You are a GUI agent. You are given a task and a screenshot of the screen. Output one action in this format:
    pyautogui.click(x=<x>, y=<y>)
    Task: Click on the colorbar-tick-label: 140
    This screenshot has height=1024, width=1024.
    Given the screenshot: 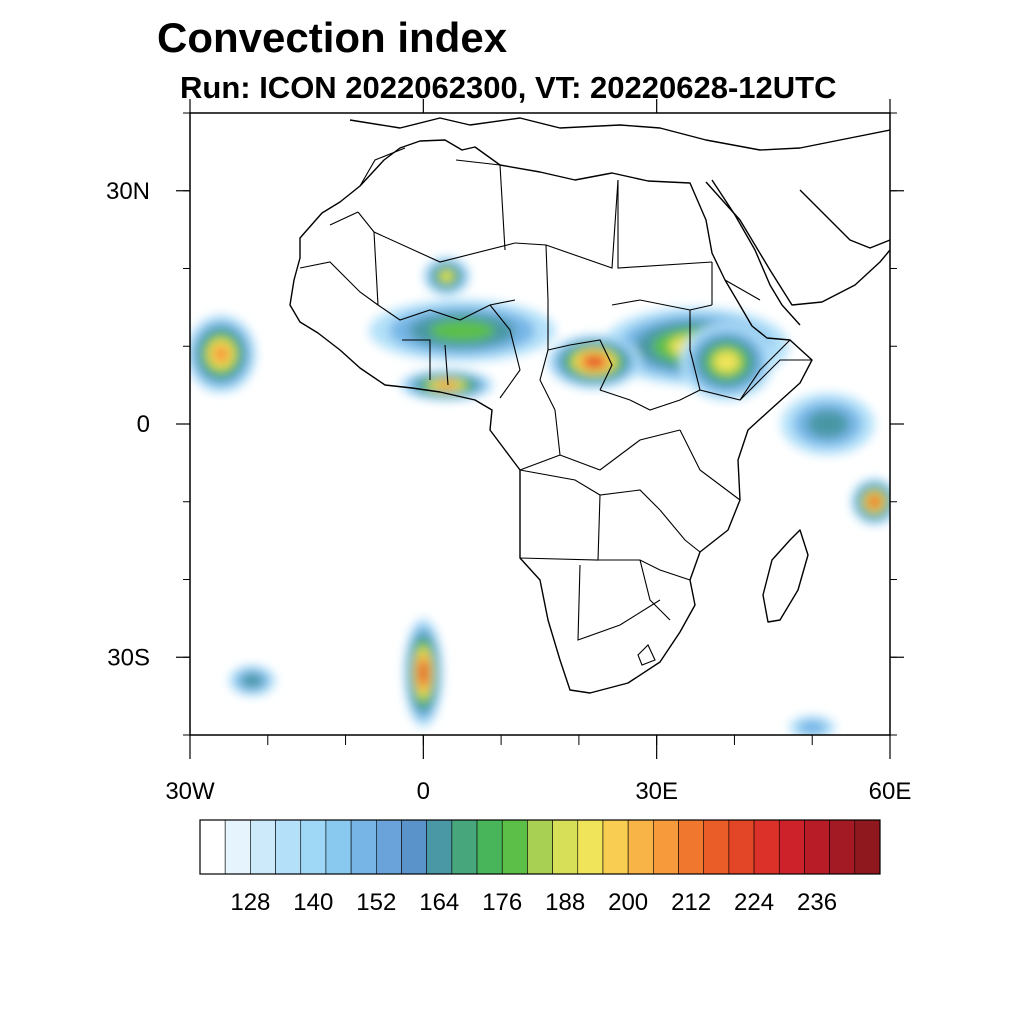 What is the action you would take?
    pyautogui.click(x=313, y=902)
    